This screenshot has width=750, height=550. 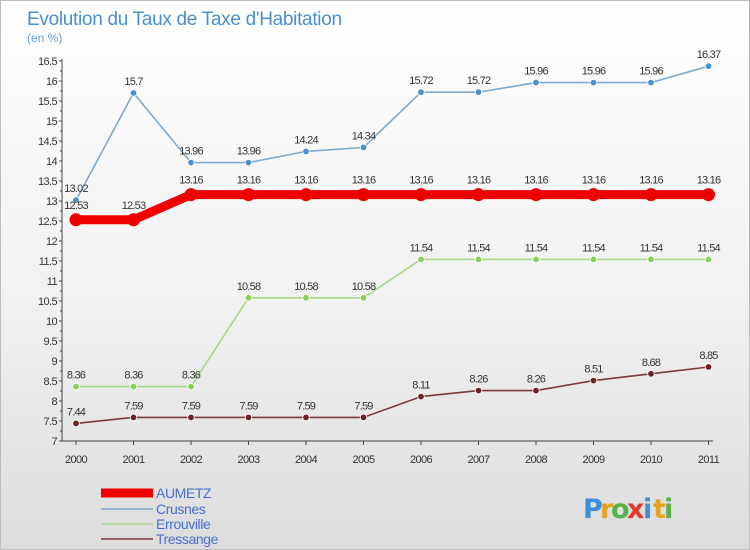 What do you see at coordinates (181, 509) in the screenshot?
I see `legend-label: Crusnes` at bounding box center [181, 509].